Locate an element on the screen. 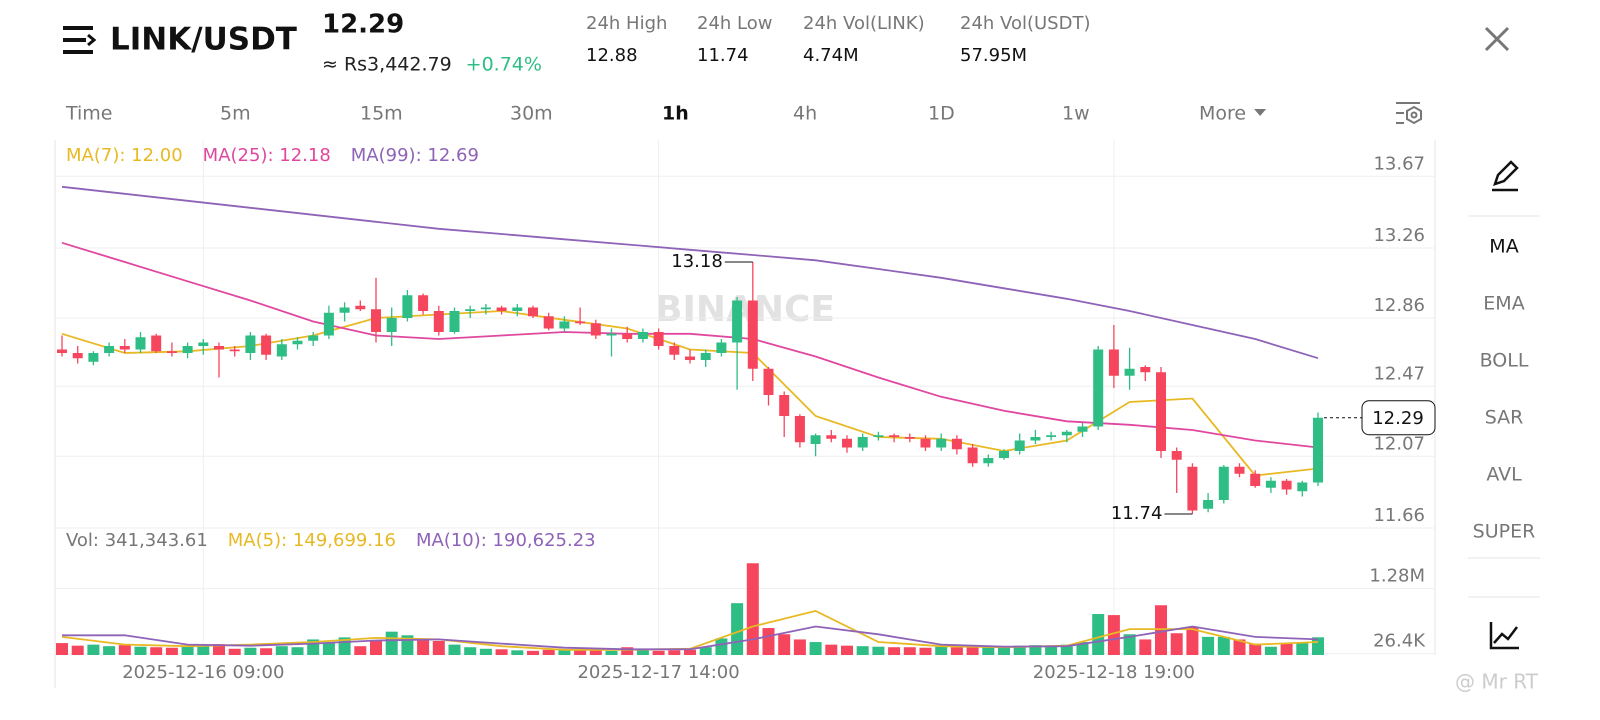 This screenshot has width=1600, height=720. interval-tab: 1h is located at coordinates (675, 114).